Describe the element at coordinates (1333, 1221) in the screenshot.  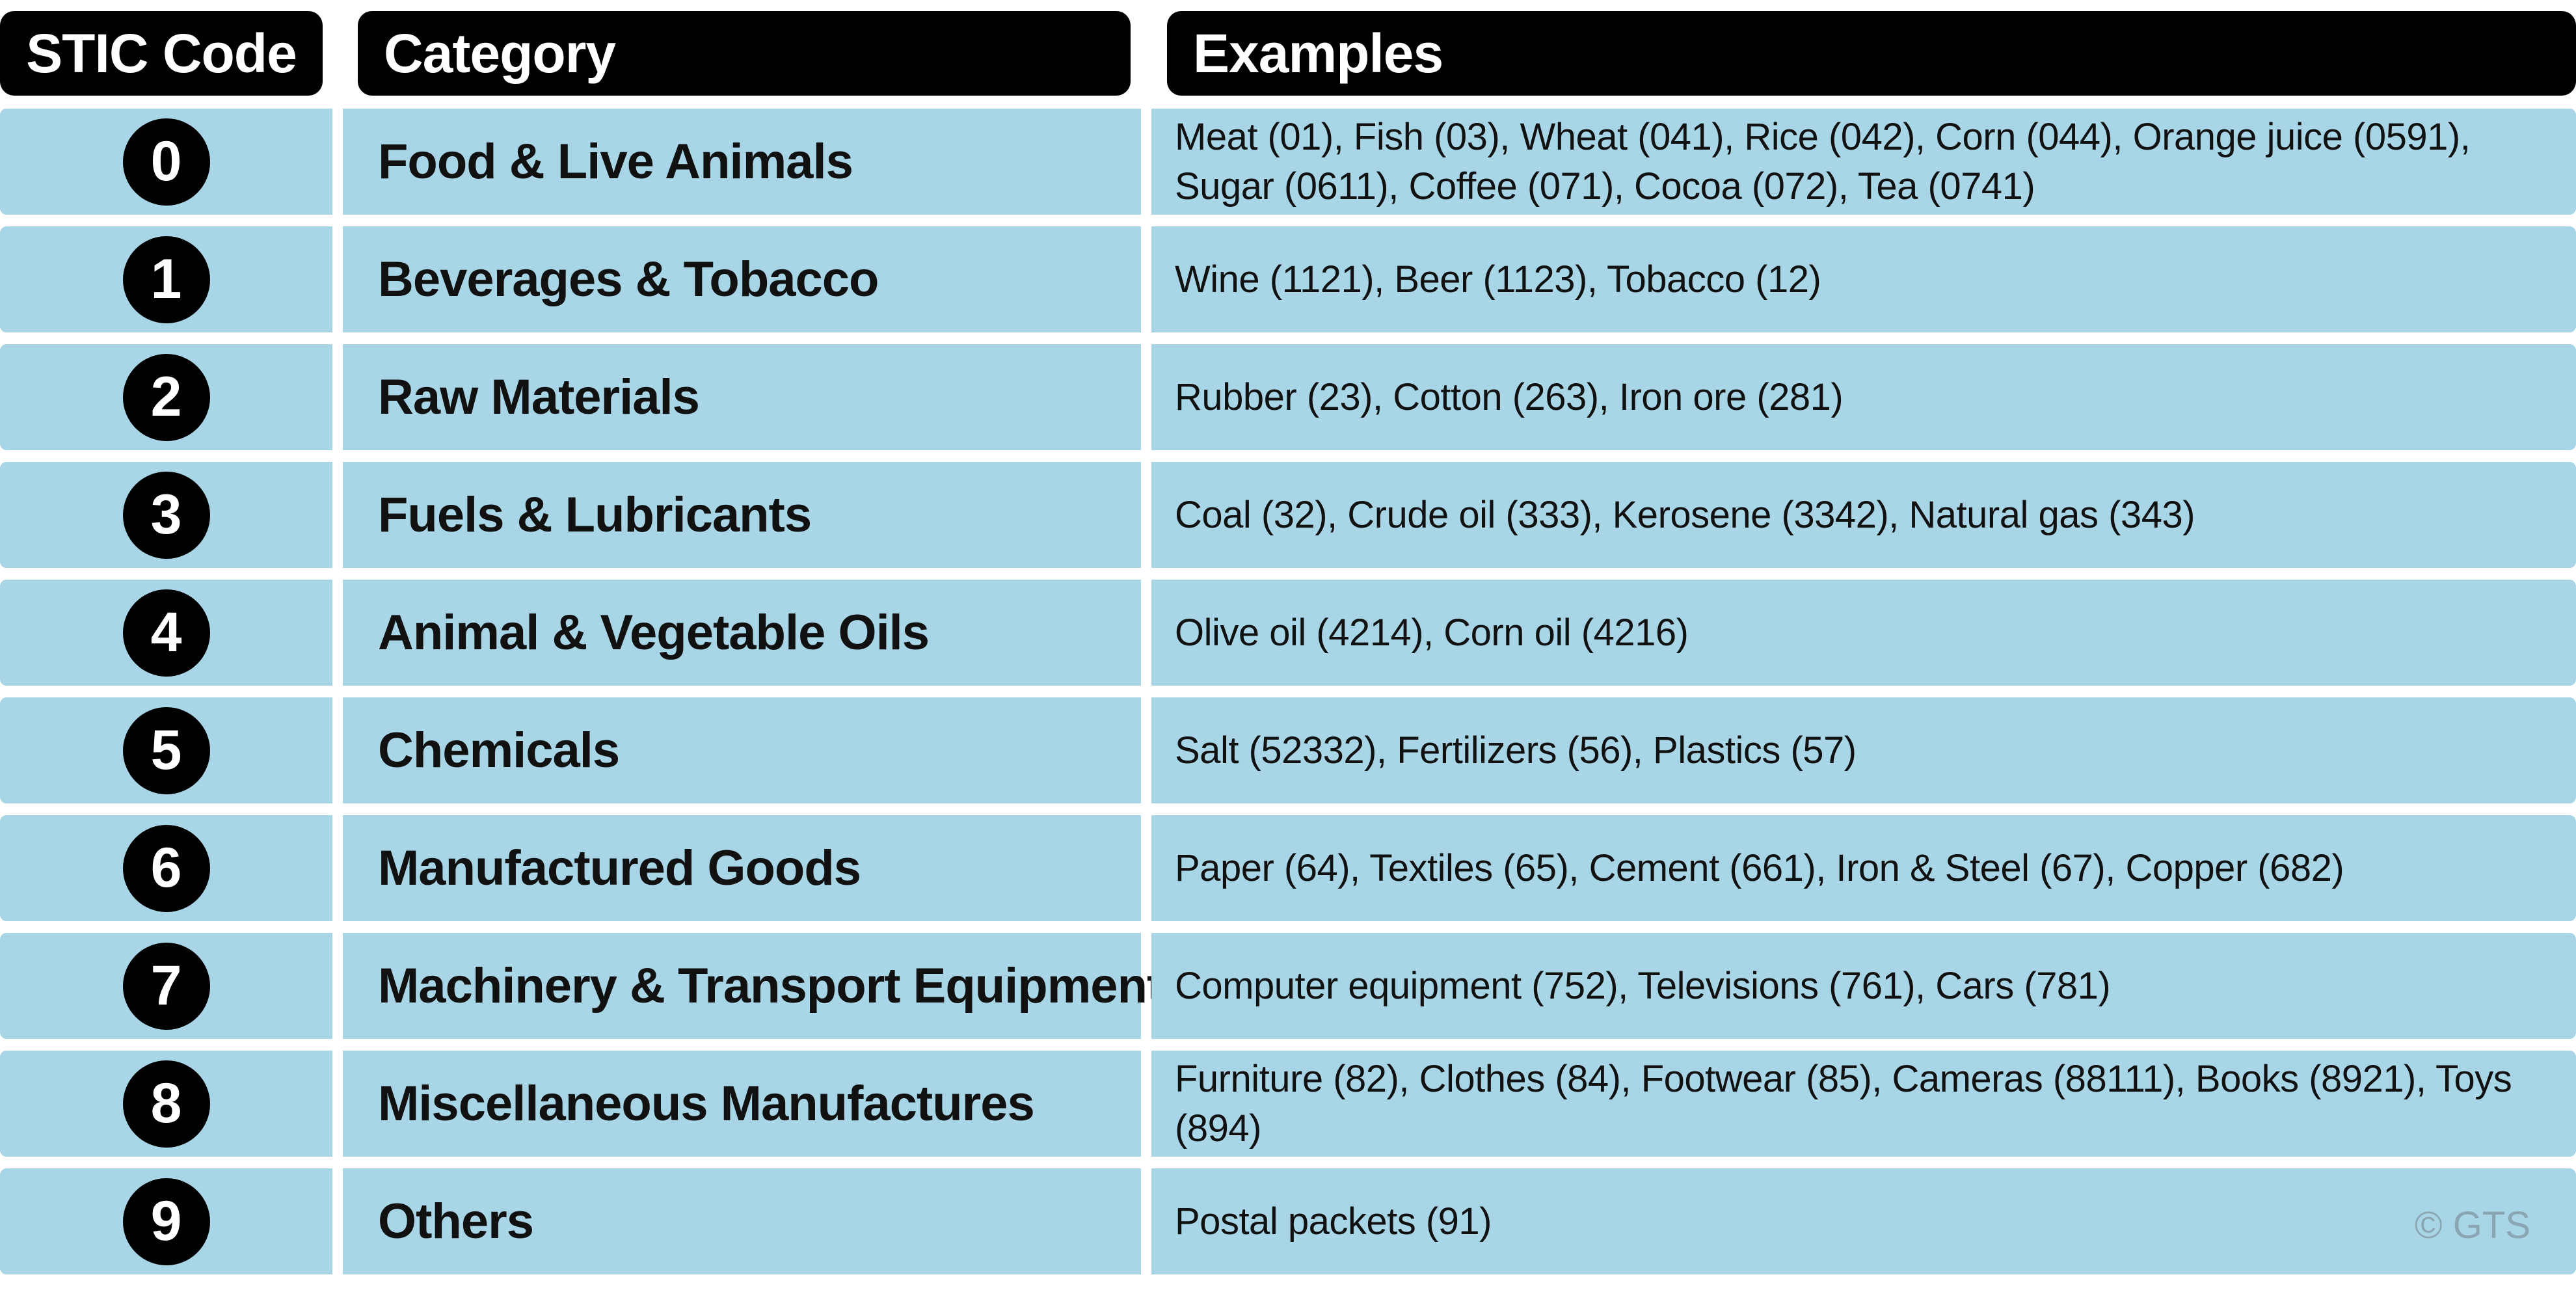
I see `examples-text: Postal packets (91)` at that location.